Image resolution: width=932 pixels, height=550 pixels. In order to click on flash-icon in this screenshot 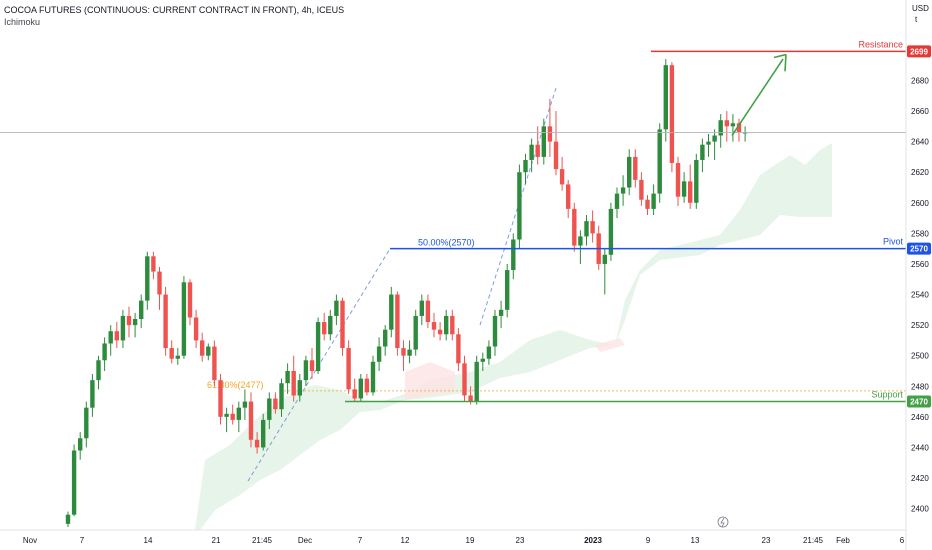, I will do `click(723, 522)`.